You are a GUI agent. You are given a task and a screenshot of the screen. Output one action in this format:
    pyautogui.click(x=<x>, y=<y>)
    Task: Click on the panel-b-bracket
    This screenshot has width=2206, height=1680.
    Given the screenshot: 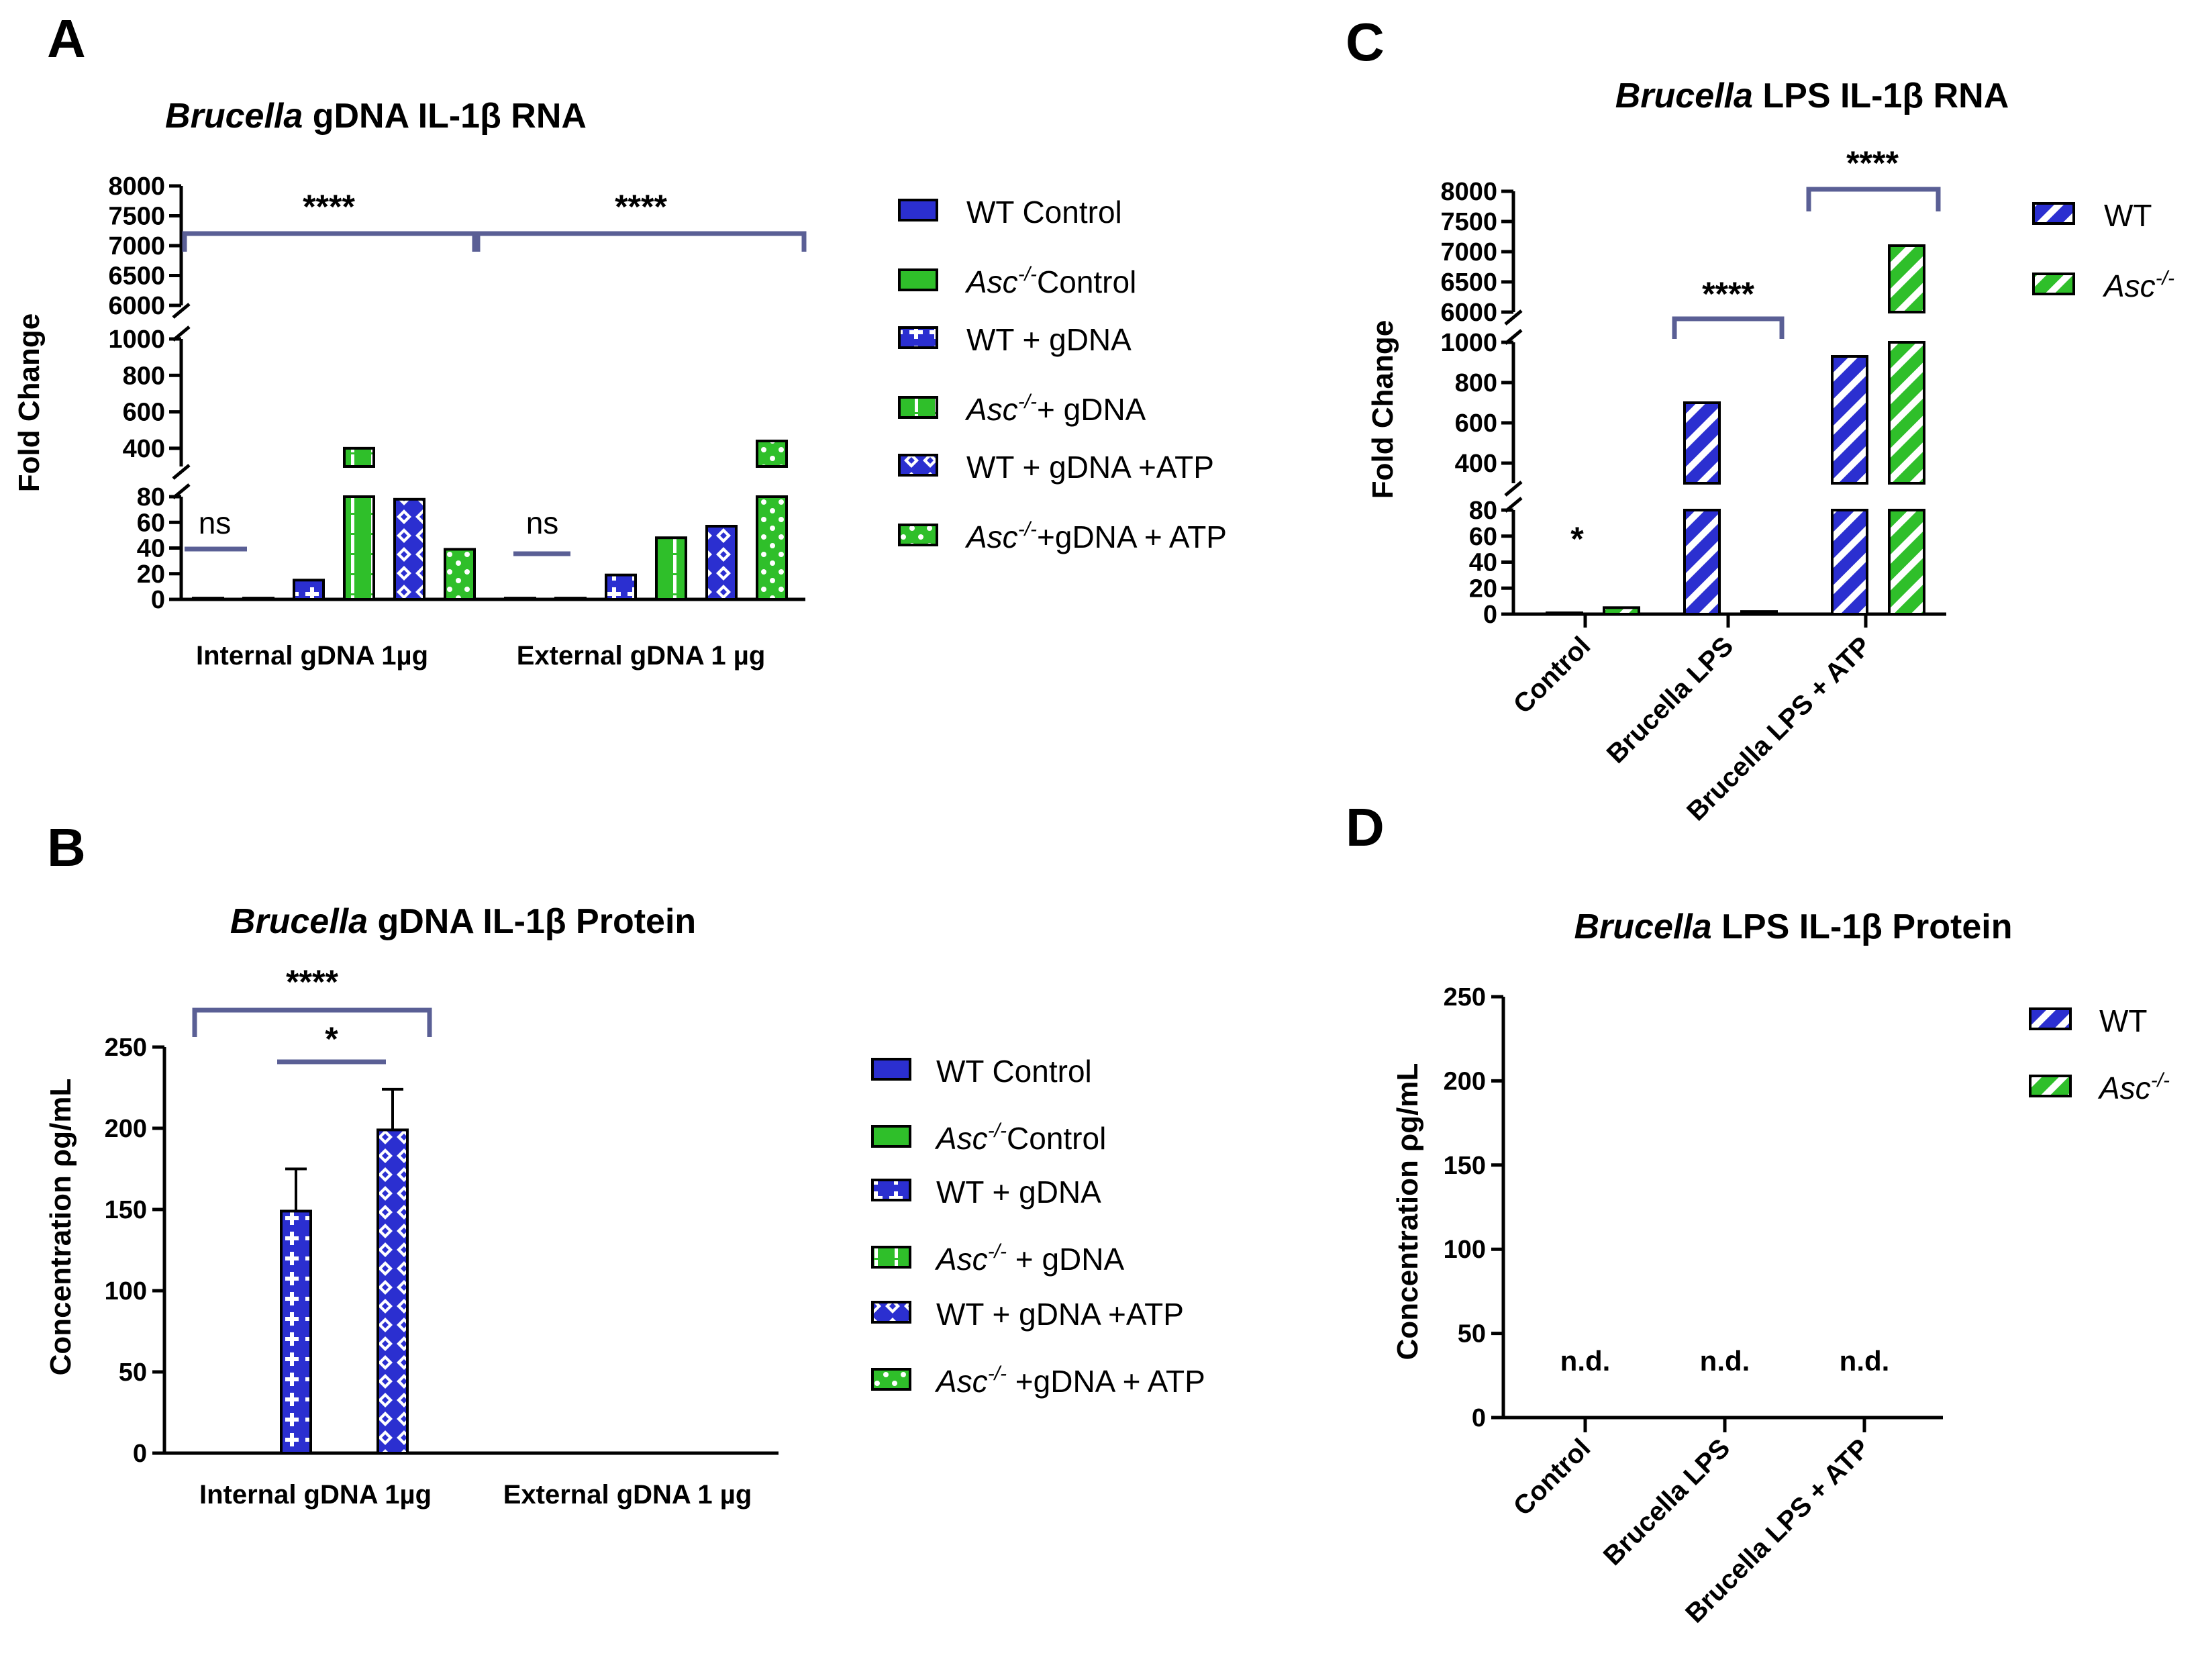 What is the action you would take?
    pyautogui.click(x=312, y=1022)
    